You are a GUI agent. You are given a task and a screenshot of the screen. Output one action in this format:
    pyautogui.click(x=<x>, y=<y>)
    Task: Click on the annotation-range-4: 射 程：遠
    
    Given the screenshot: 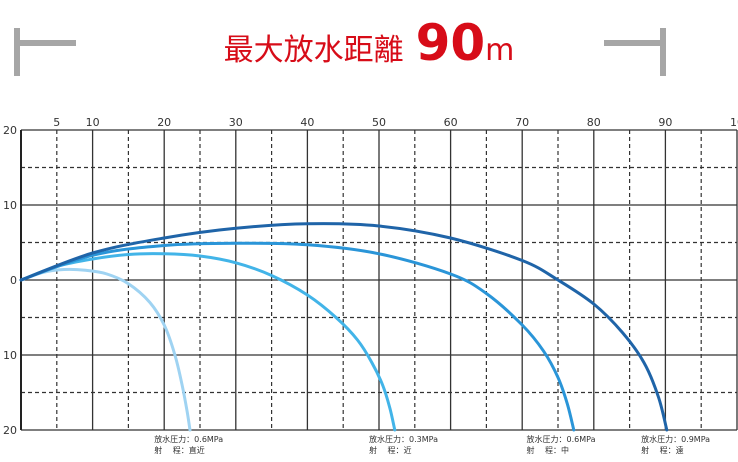 What is the action you would take?
    pyautogui.click(x=662, y=450)
    